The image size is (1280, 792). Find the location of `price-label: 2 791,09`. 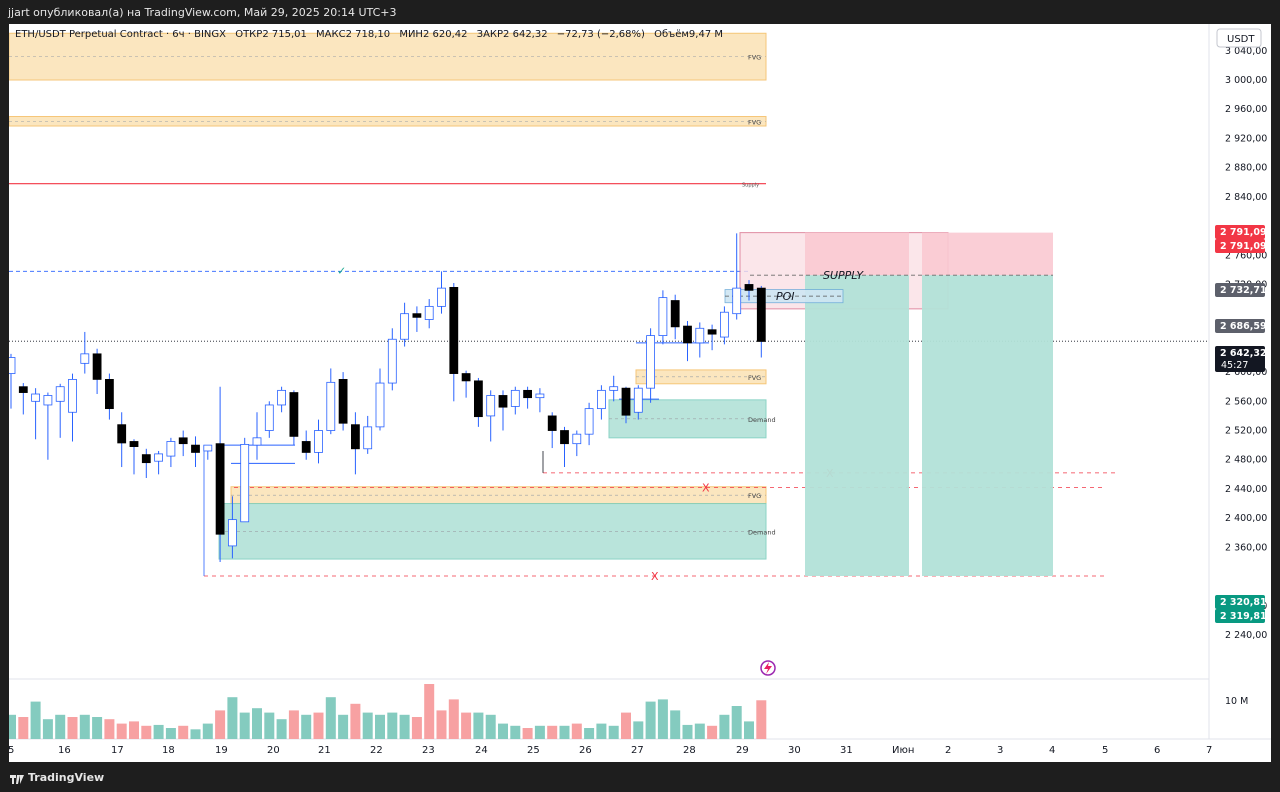

price-label: 2 791,09 is located at coordinates (1243, 232).